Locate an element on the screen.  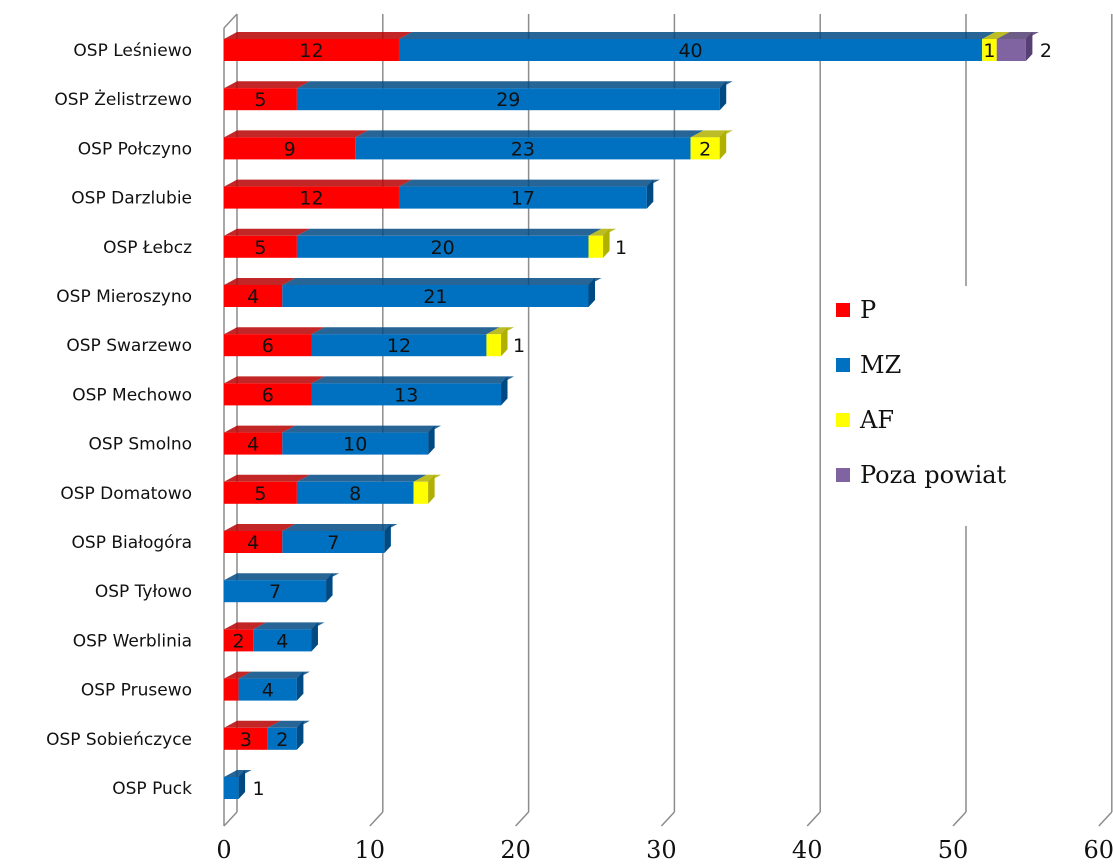
legend-item: Poza powiat is located at coordinates (921, 475).